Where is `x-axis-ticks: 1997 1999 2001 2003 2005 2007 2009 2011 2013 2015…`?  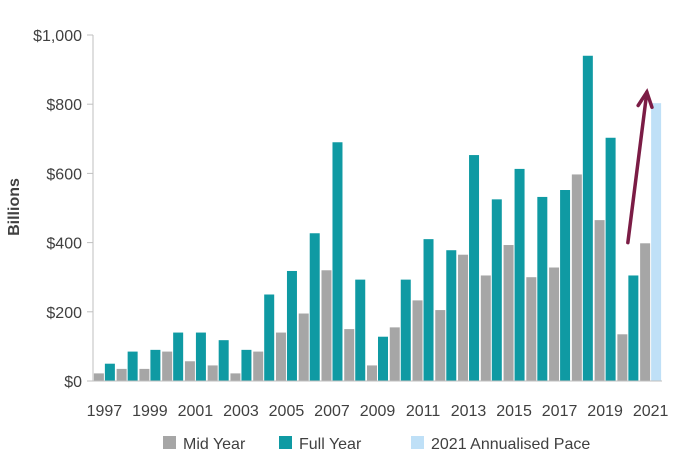
x-axis-ticks: 1997 1999 2001 2003 2005 2007 2009 2011 2013 2015… is located at coordinates (378, 411).